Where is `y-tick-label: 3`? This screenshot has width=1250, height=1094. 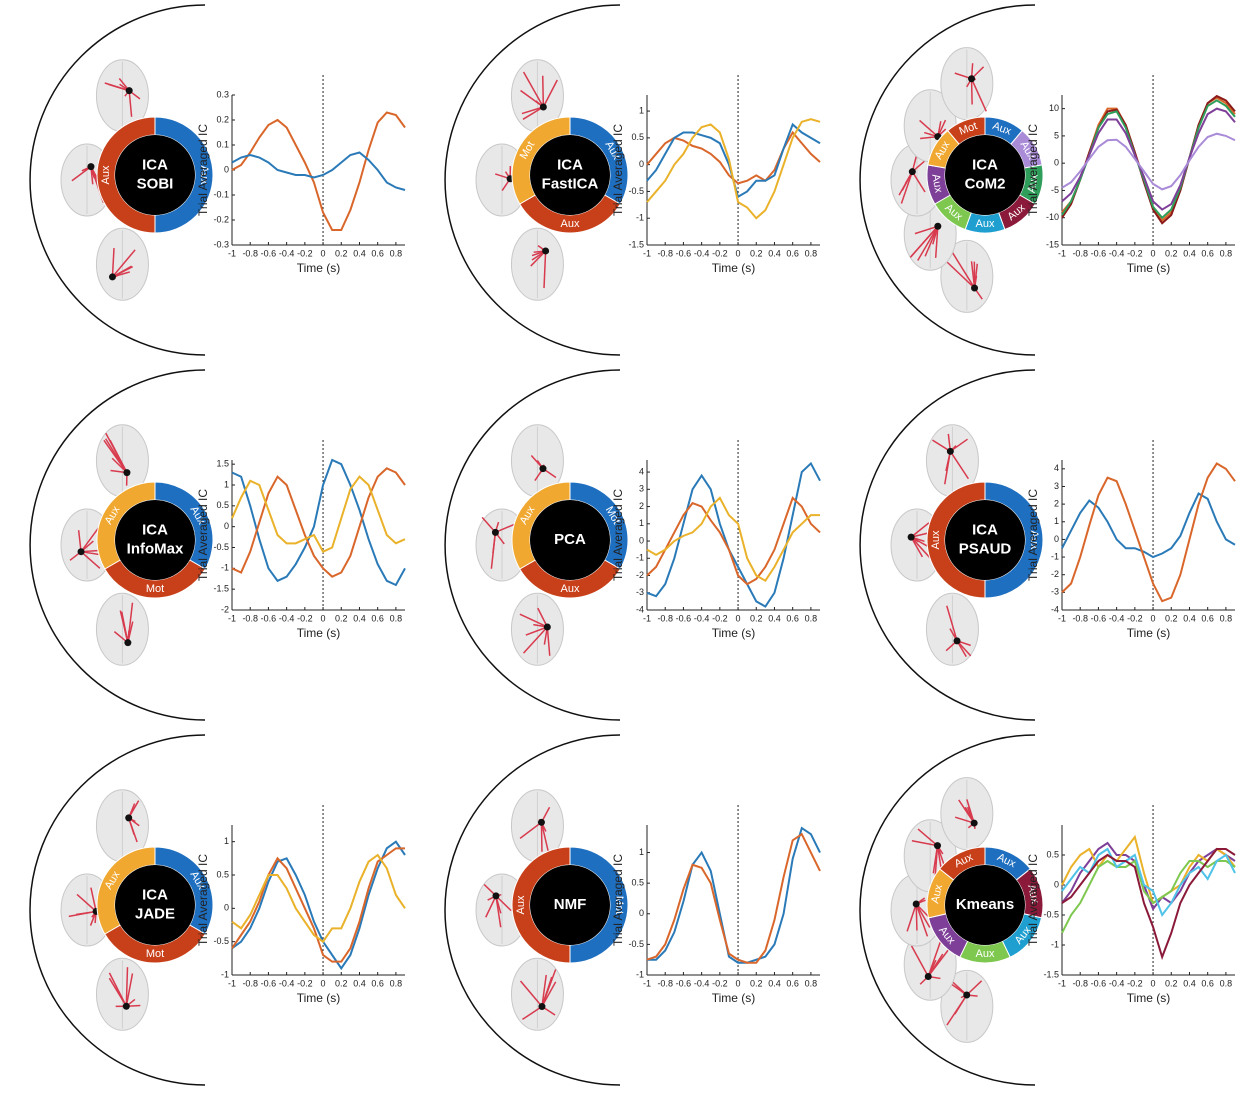 y-tick-label: 3 is located at coordinates (641, 489).